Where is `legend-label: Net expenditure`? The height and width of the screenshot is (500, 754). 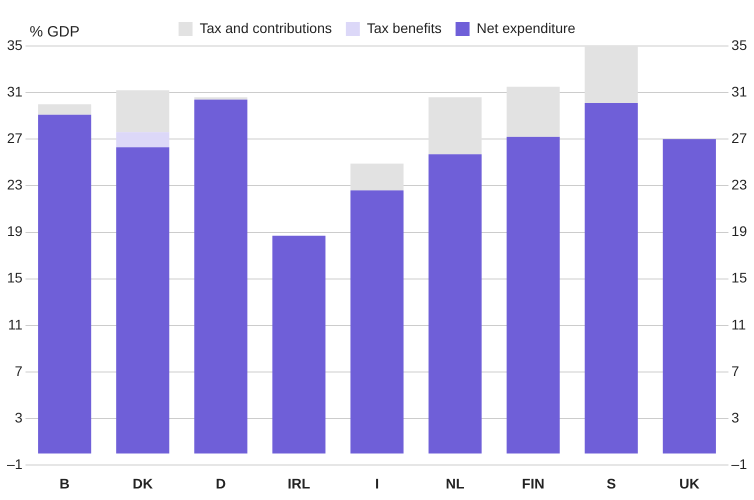
legend-label: Net expenditure is located at coordinates (526, 28).